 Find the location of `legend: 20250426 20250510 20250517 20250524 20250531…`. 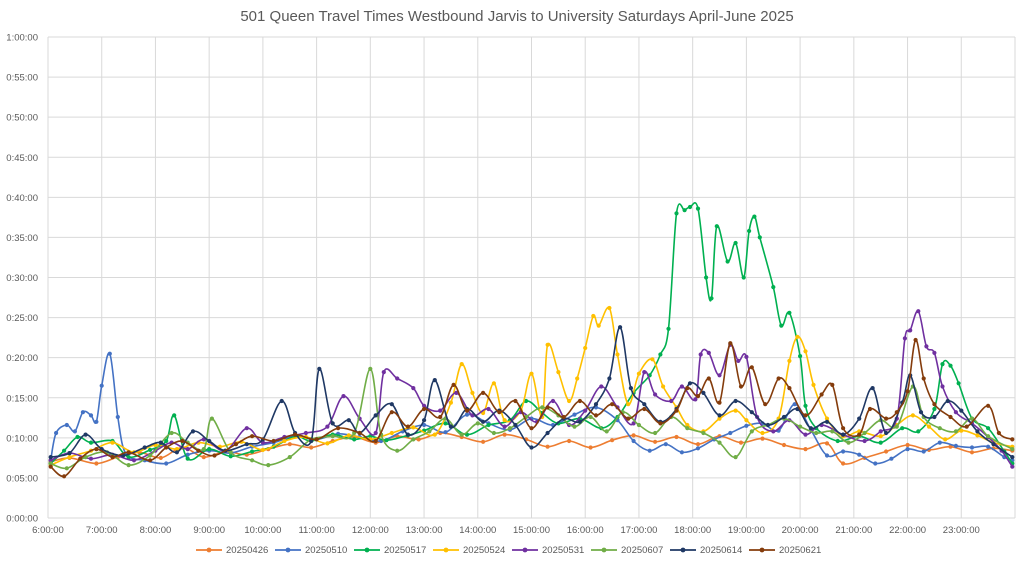

legend: 20250426 20250510 20250517 20250524 20250531… is located at coordinates (508, 550).